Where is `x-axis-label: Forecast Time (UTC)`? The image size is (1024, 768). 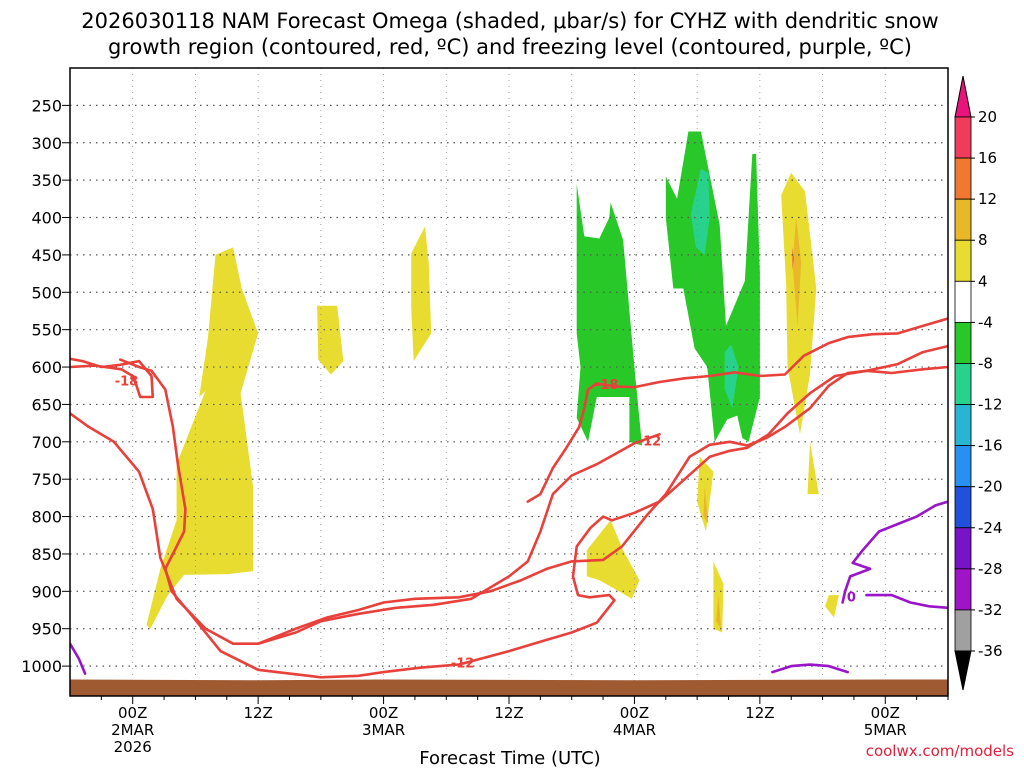 x-axis-label: Forecast Time (UTC) is located at coordinates (509, 758).